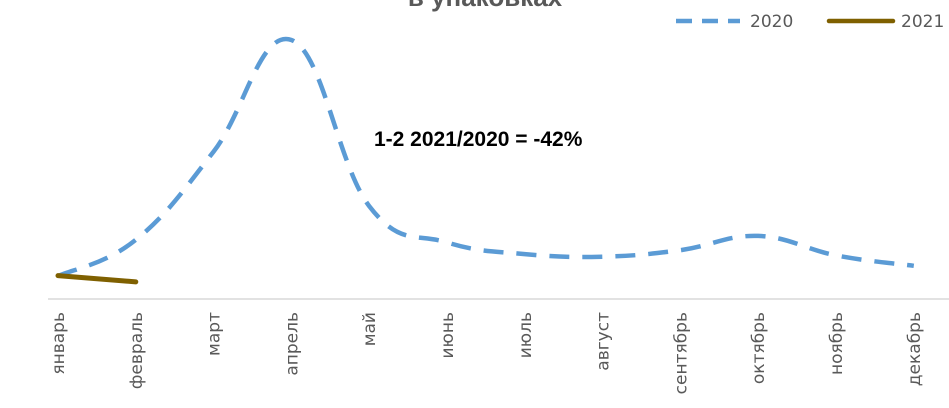  What do you see at coordinates (370, 329) in the screenshot?
I see `x-tick-label: май` at bounding box center [370, 329].